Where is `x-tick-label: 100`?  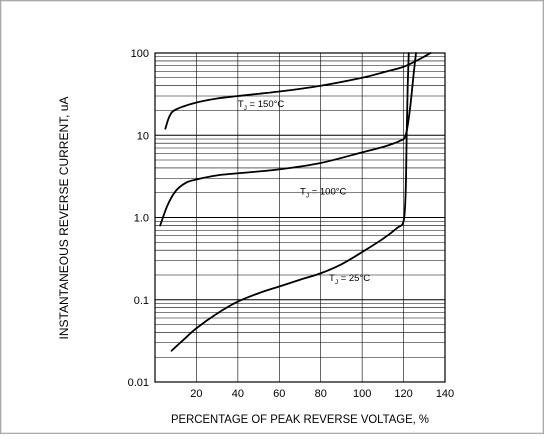
x-tick-label: 100 is located at coordinates (362, 394).